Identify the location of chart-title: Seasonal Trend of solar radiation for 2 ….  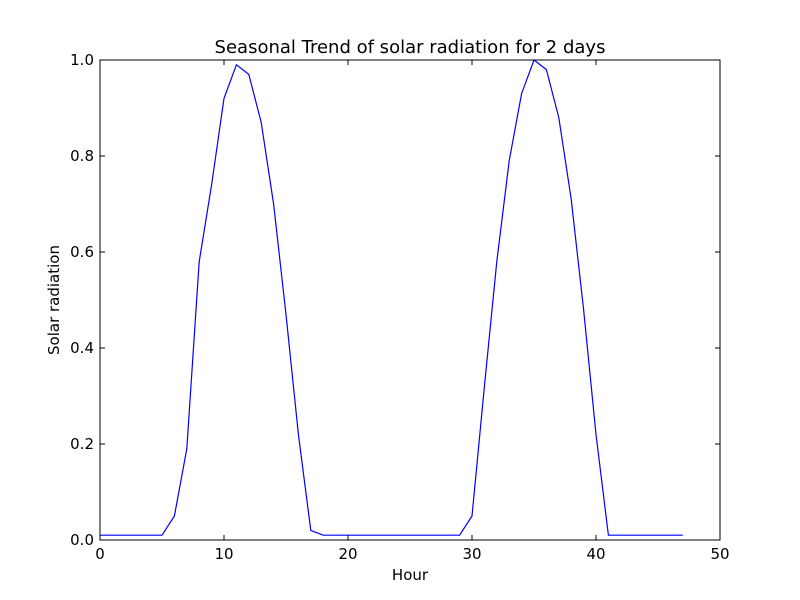
(410, 47).